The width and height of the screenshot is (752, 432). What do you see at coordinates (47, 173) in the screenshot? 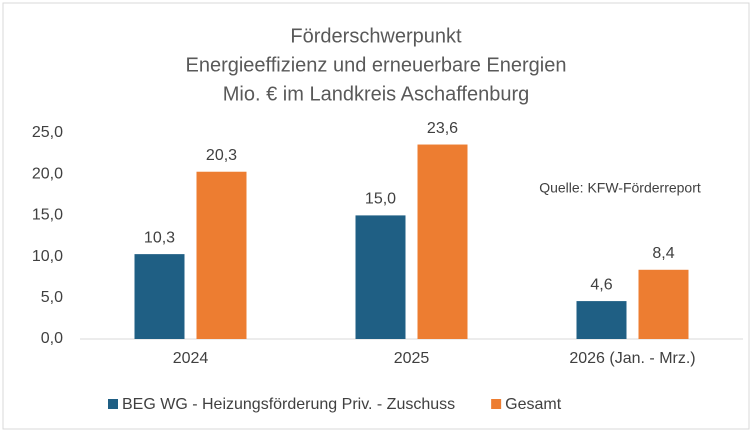
I see `y-tick-label: 20,0` at bounding box center [47, 173].